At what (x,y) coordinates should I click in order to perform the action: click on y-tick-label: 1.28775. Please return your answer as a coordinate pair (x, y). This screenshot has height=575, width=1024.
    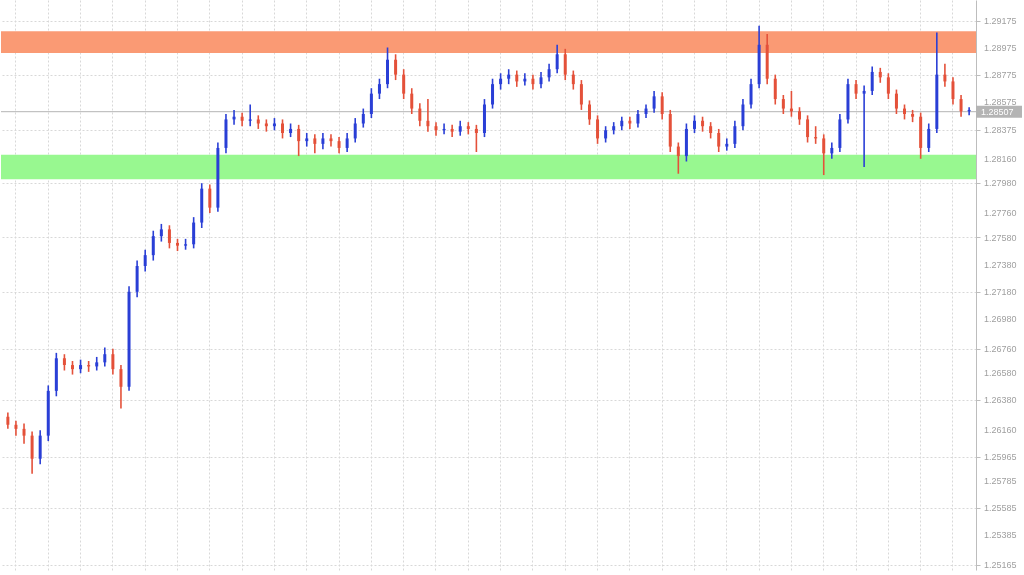
    Looking at the image, I should click on (1000, 75).